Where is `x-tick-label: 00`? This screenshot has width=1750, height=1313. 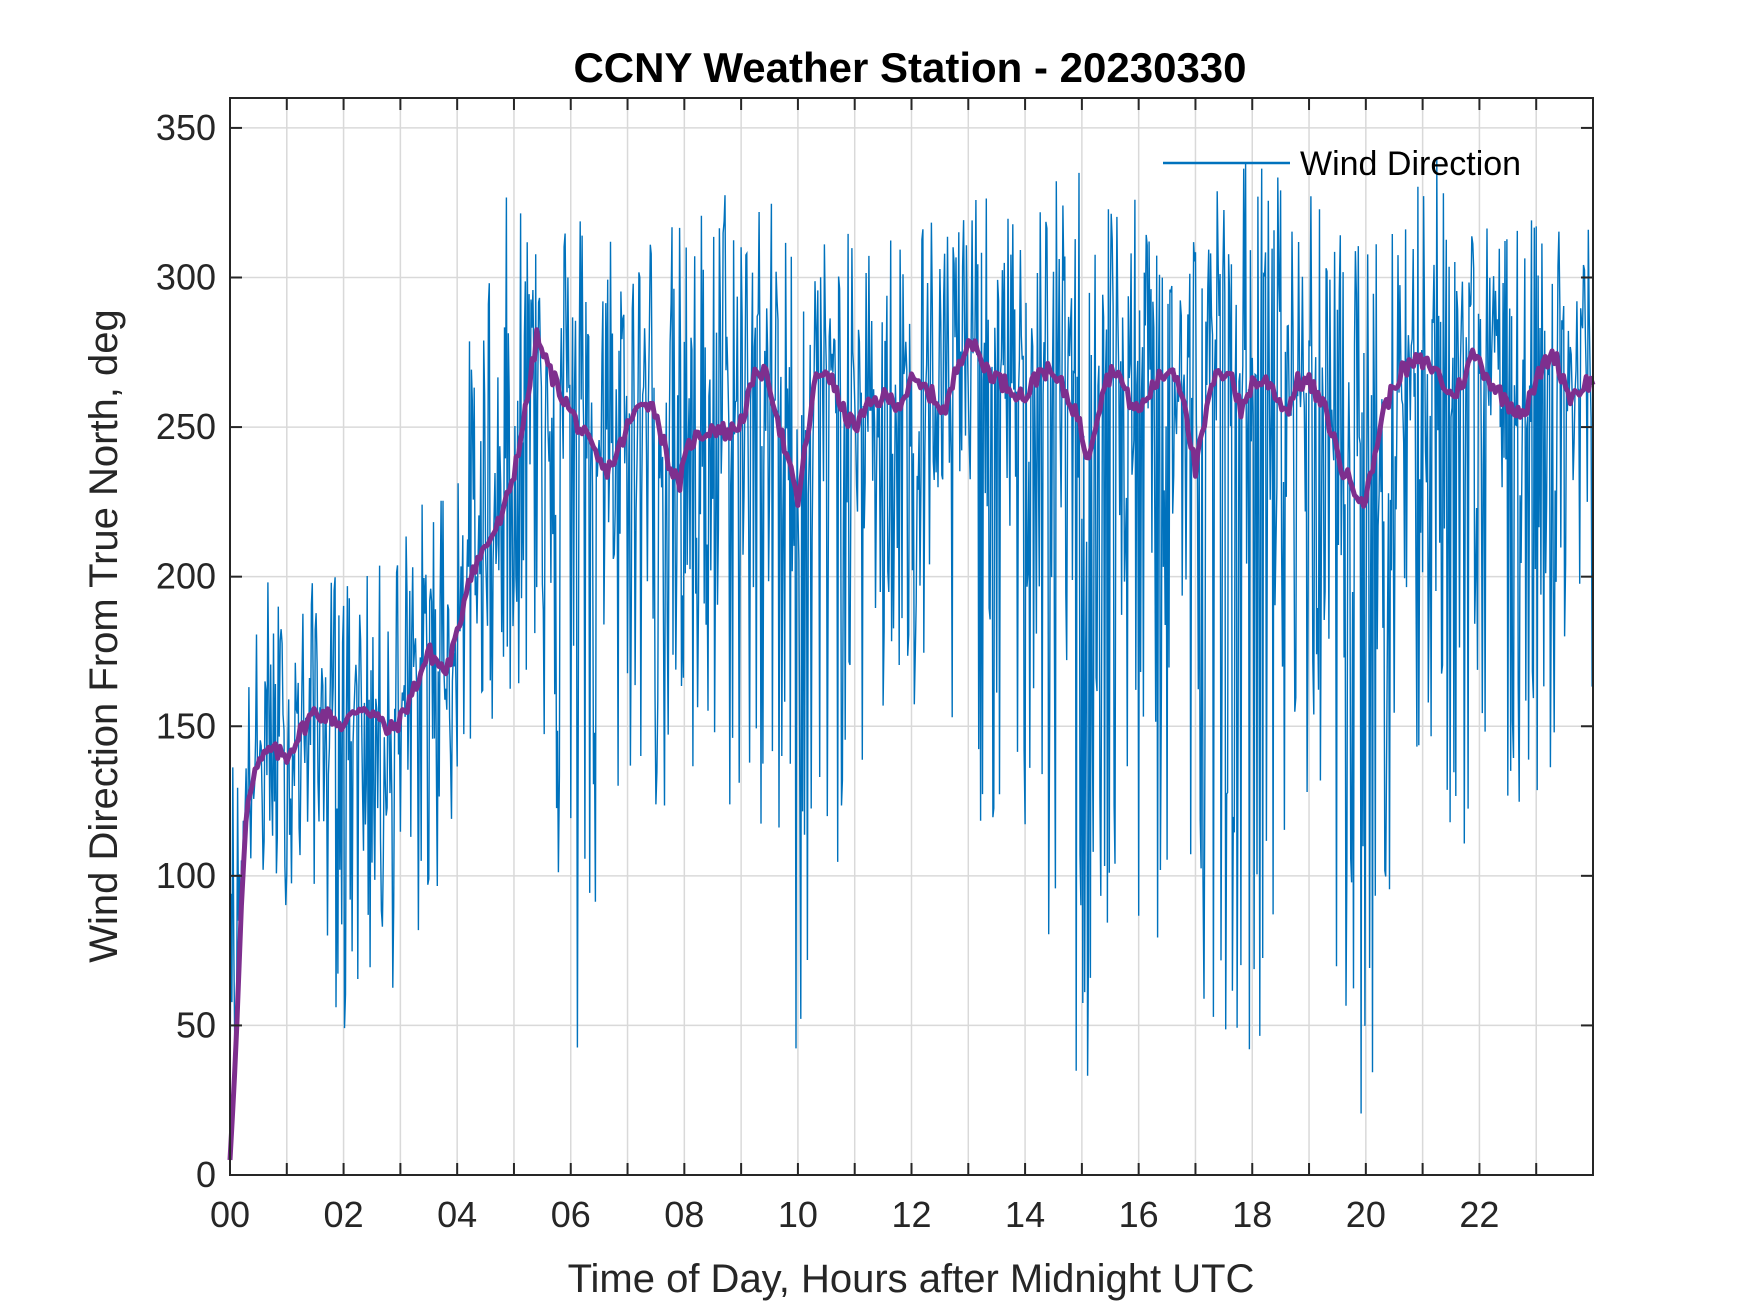 x-tick-label: 00 is located at coordinates (230, 1214).